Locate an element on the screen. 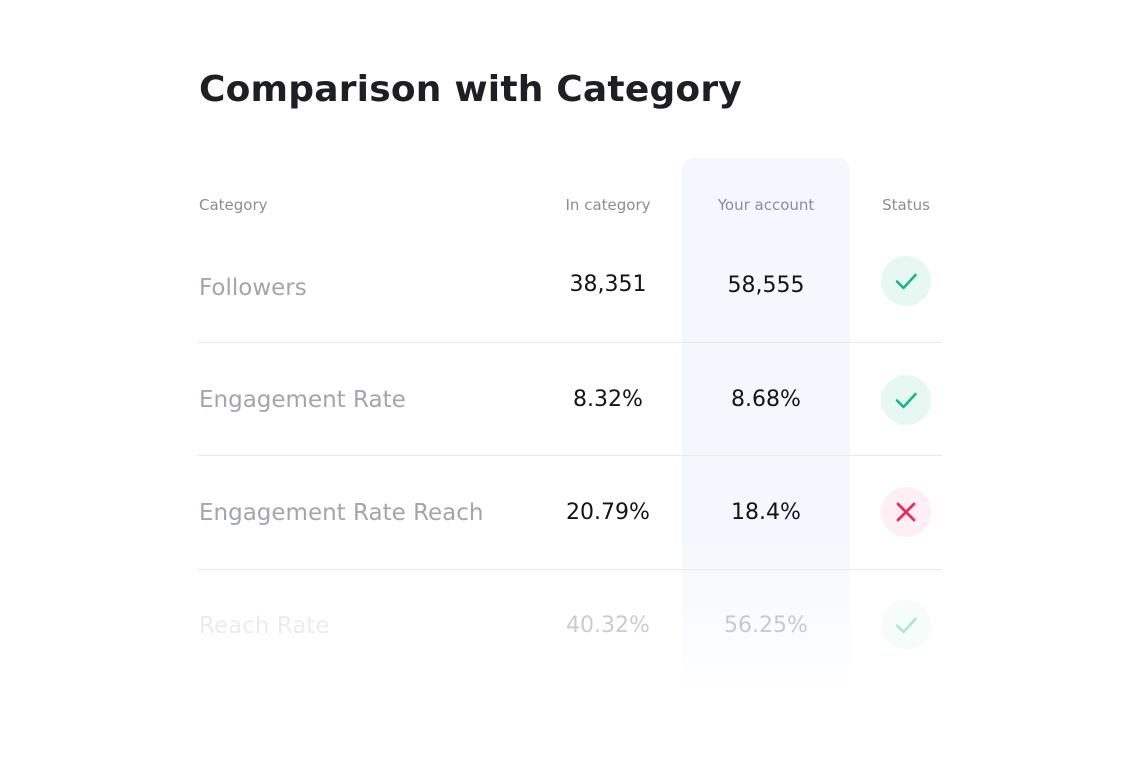  your-account-value: 58,555 is located at coordinates (766, 285).